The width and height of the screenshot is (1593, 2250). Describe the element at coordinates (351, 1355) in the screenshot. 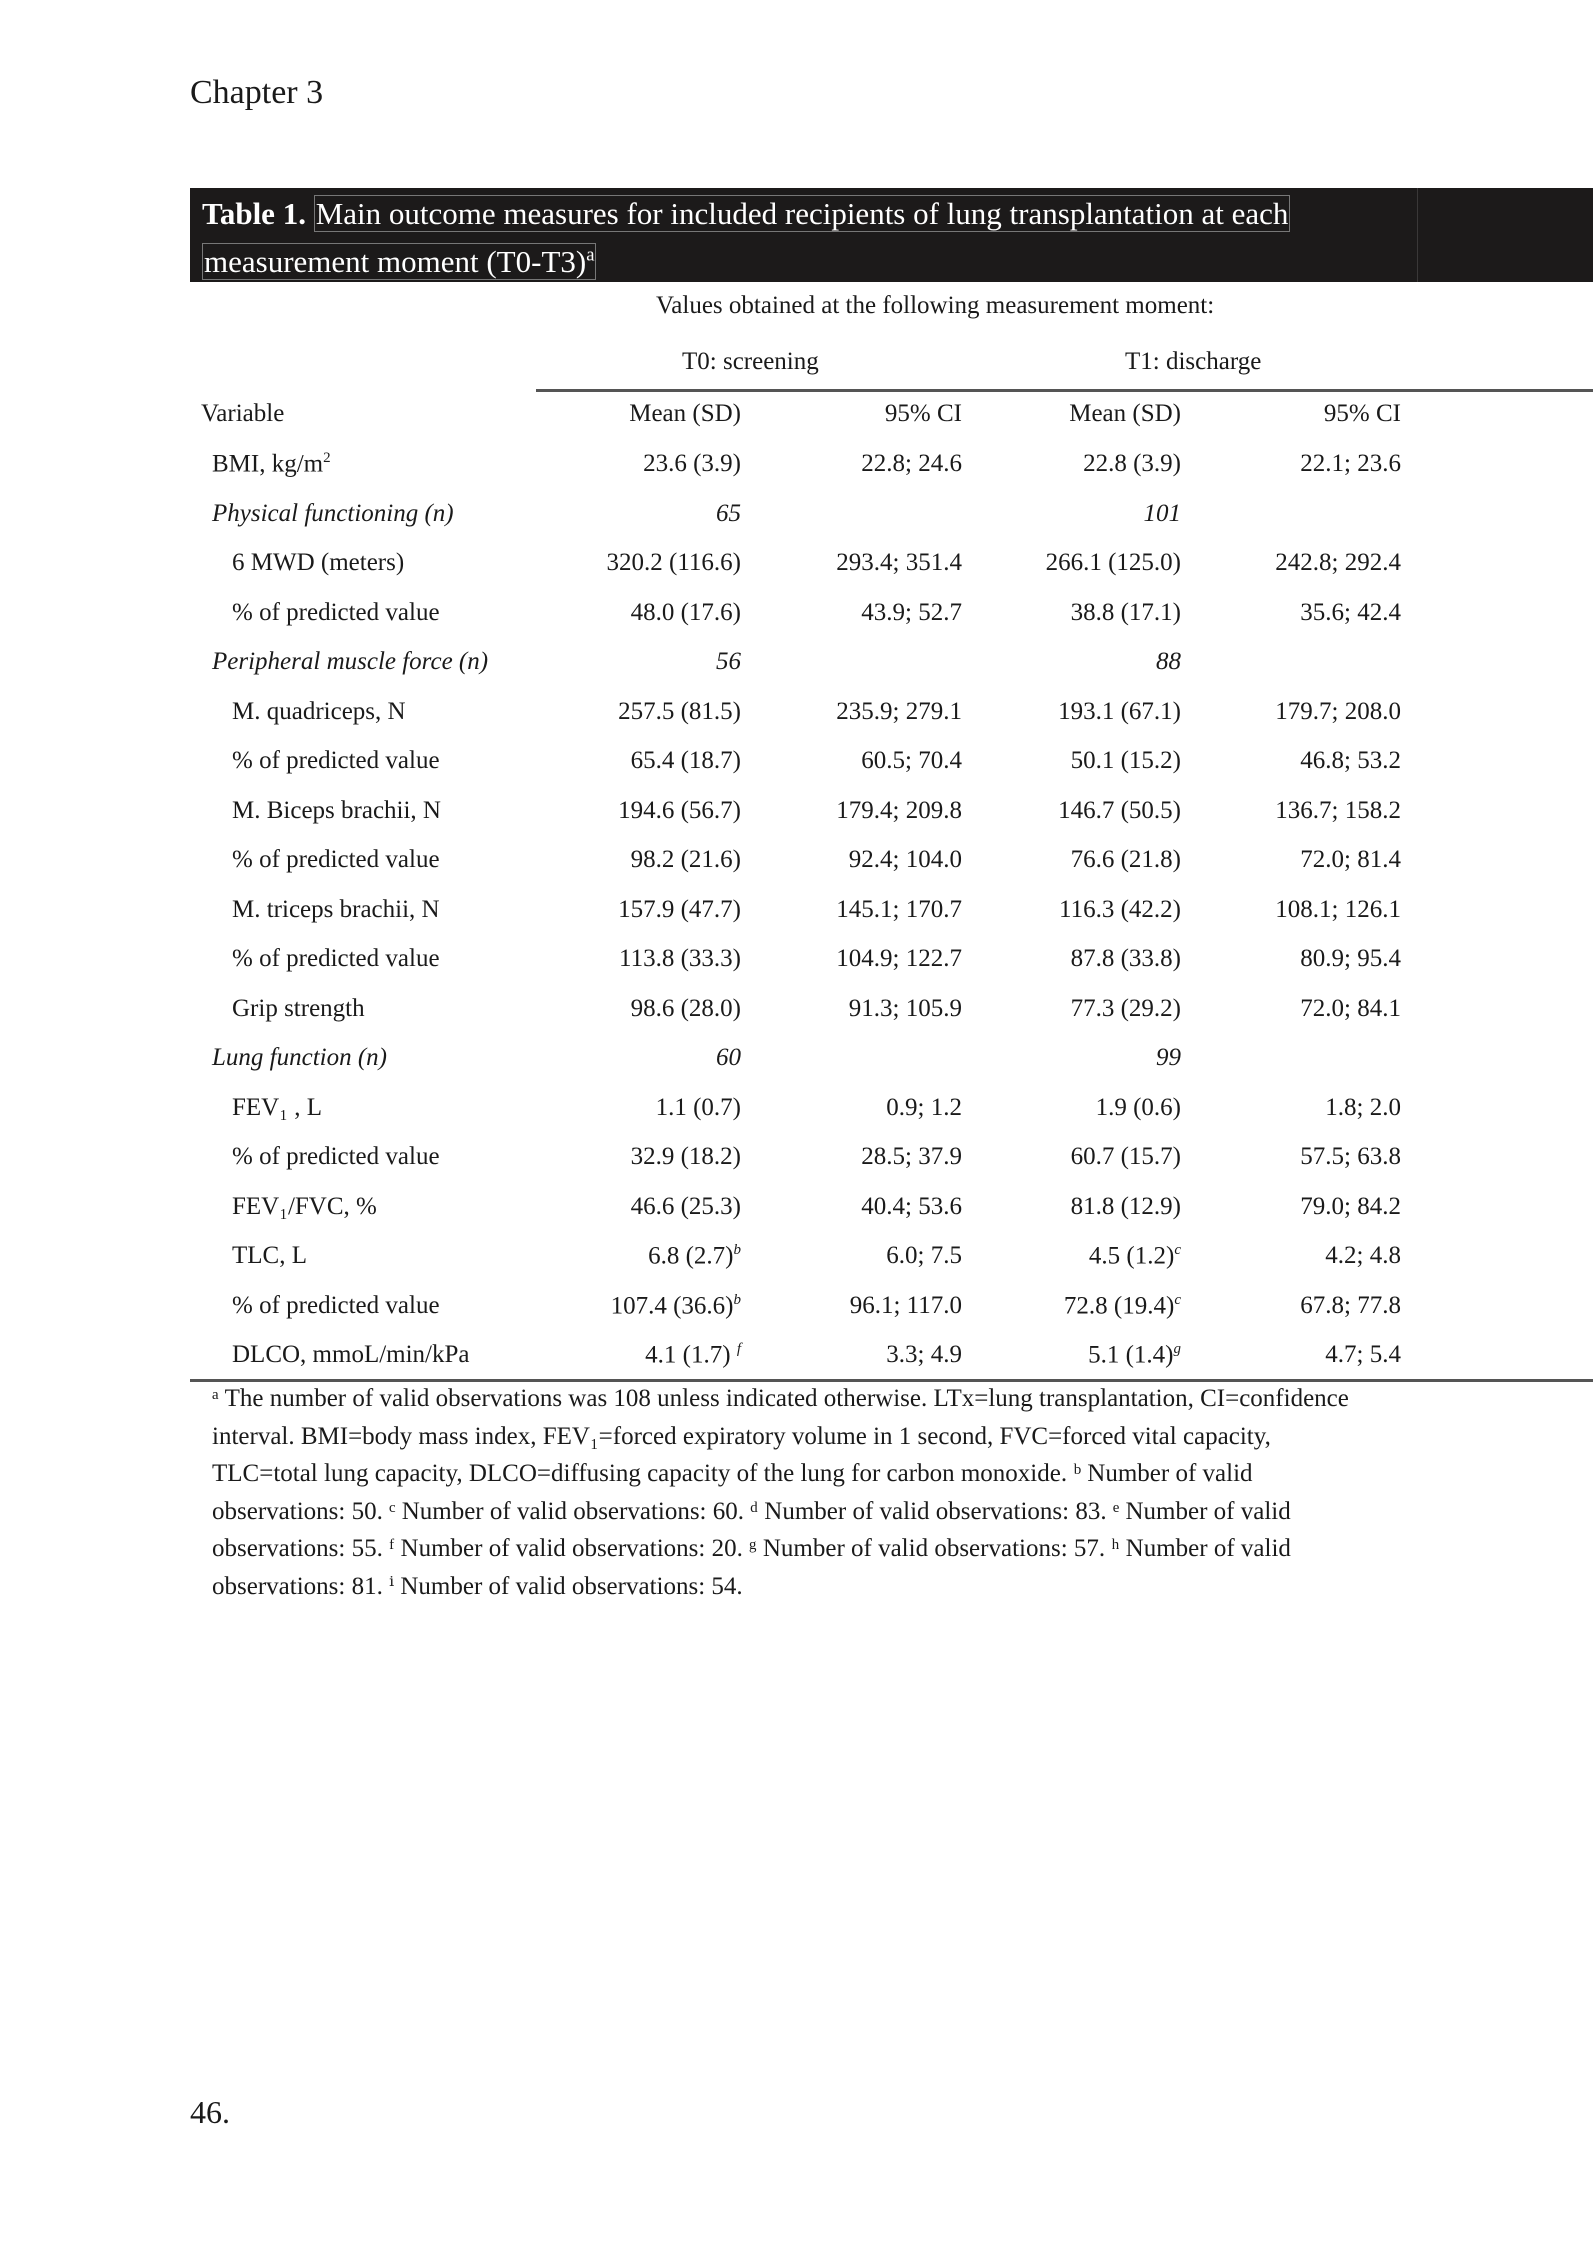

I see `row-label: DLCO, mmoL/min/kPa` at that location.